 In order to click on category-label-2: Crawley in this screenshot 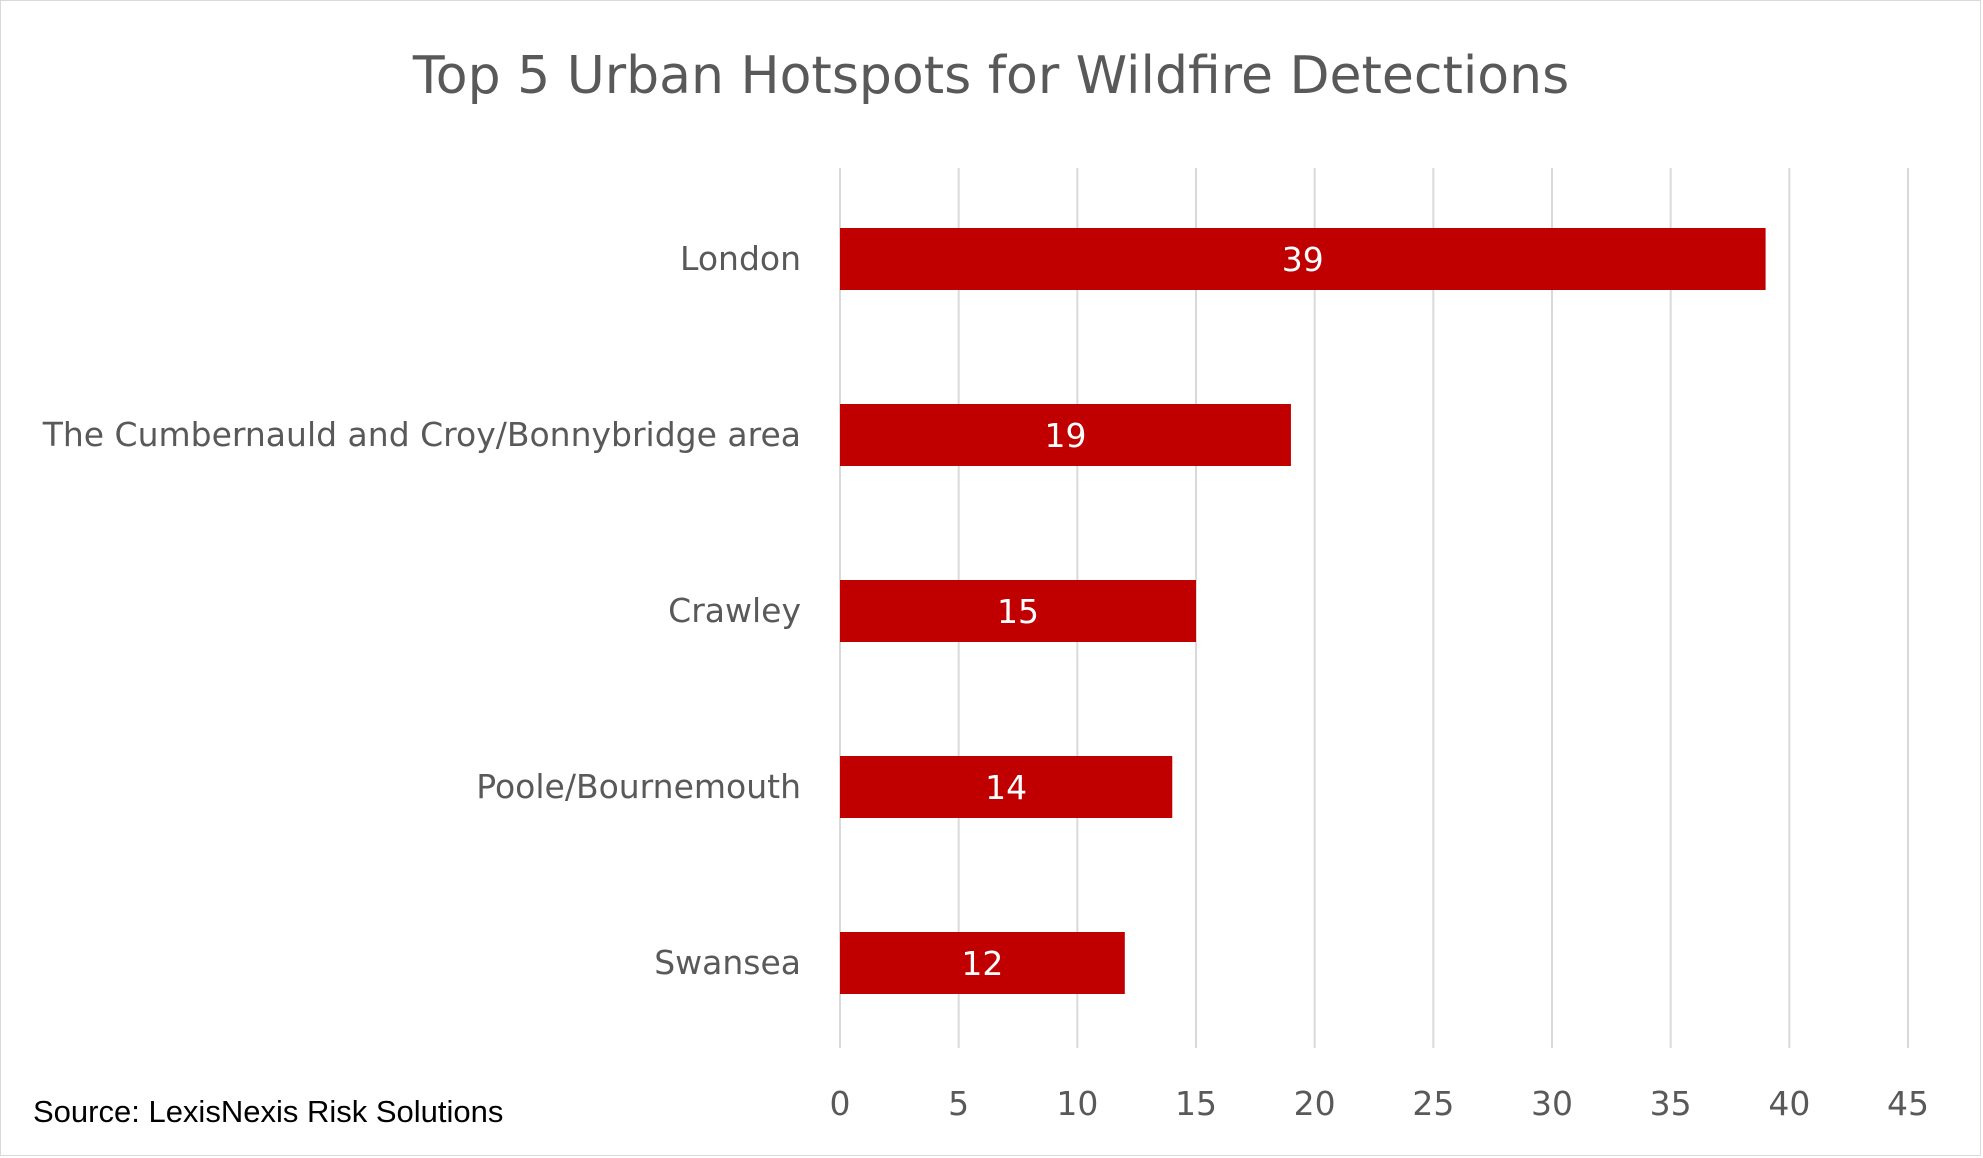, I will do `click(734, 610)`.